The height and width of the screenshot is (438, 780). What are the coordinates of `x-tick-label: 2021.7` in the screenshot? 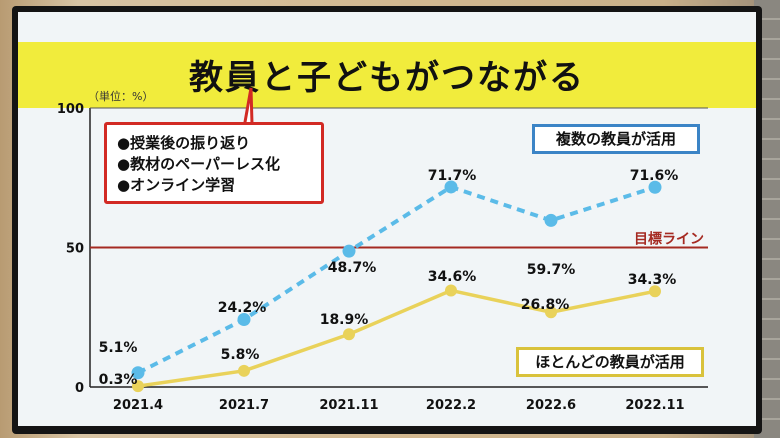 It's located at (244, 405).